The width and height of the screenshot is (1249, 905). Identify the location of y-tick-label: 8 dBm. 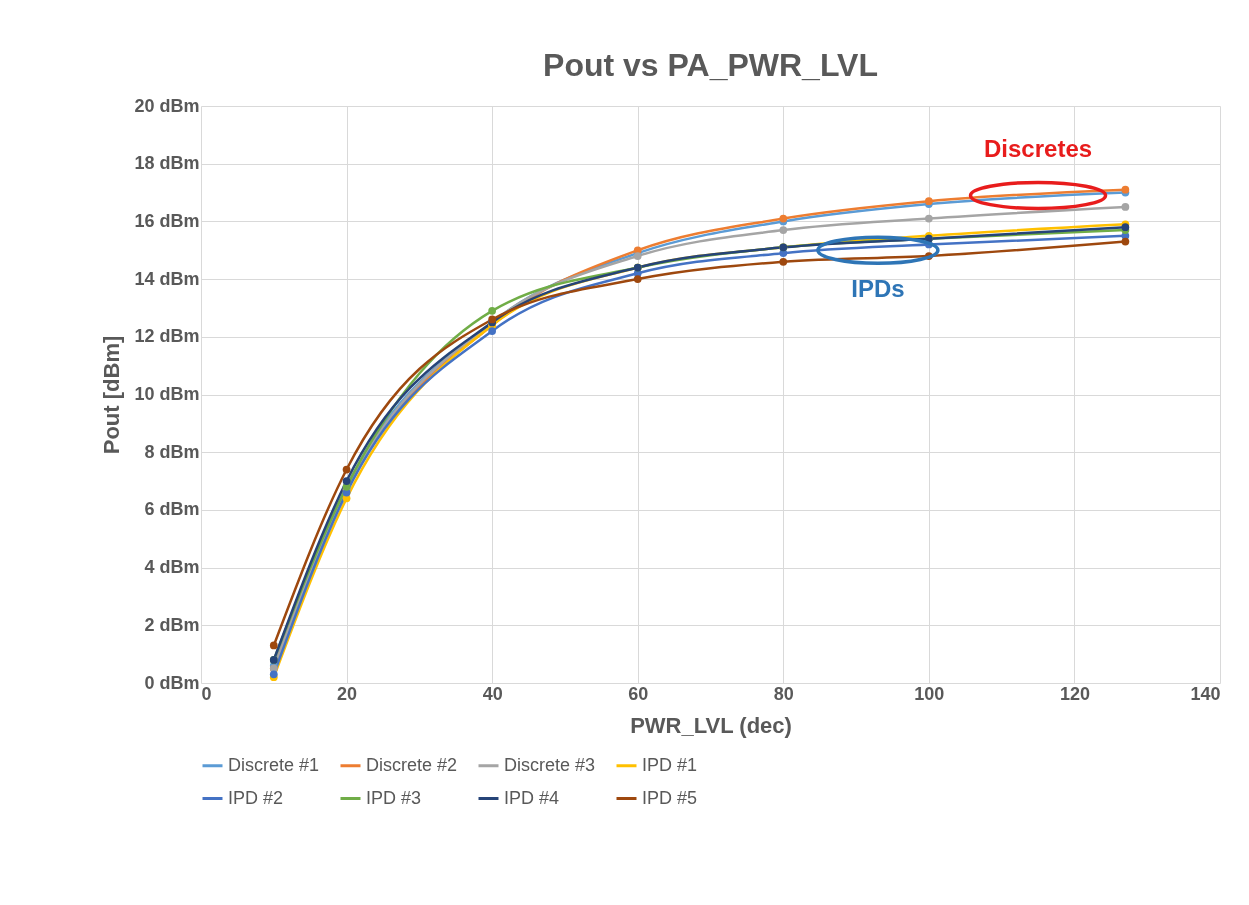
(172, 451).